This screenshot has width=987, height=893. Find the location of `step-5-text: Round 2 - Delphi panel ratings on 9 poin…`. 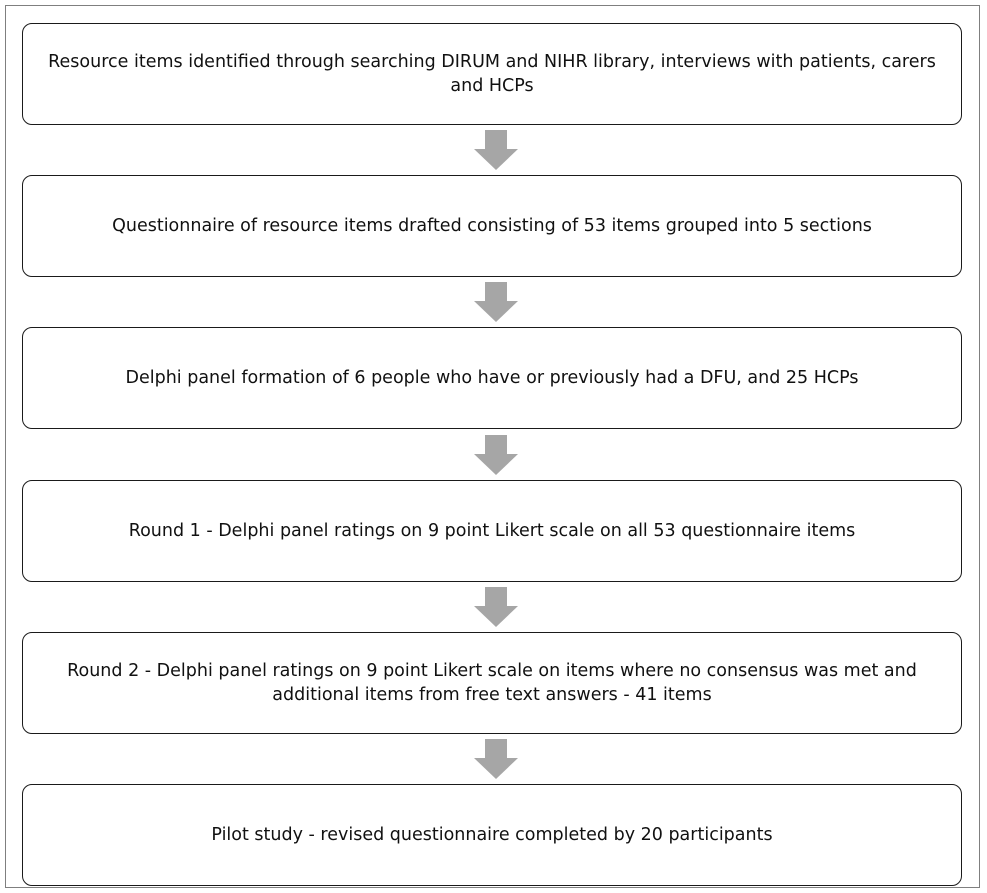

step-5-text: Round 2 - Delphi panel ratings on 9 poin… is located at coordinates (492, 683).